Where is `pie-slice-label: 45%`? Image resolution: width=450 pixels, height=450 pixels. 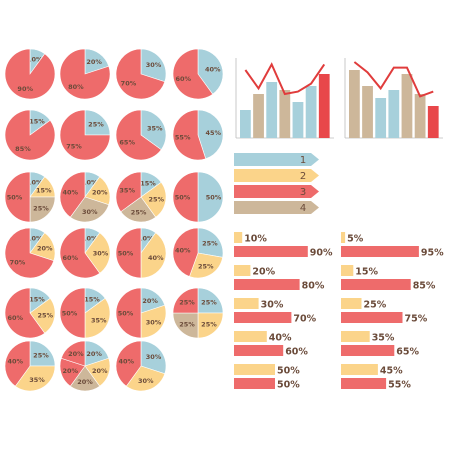
pie-slice-label: 45% is located at coordinates (214, 133).